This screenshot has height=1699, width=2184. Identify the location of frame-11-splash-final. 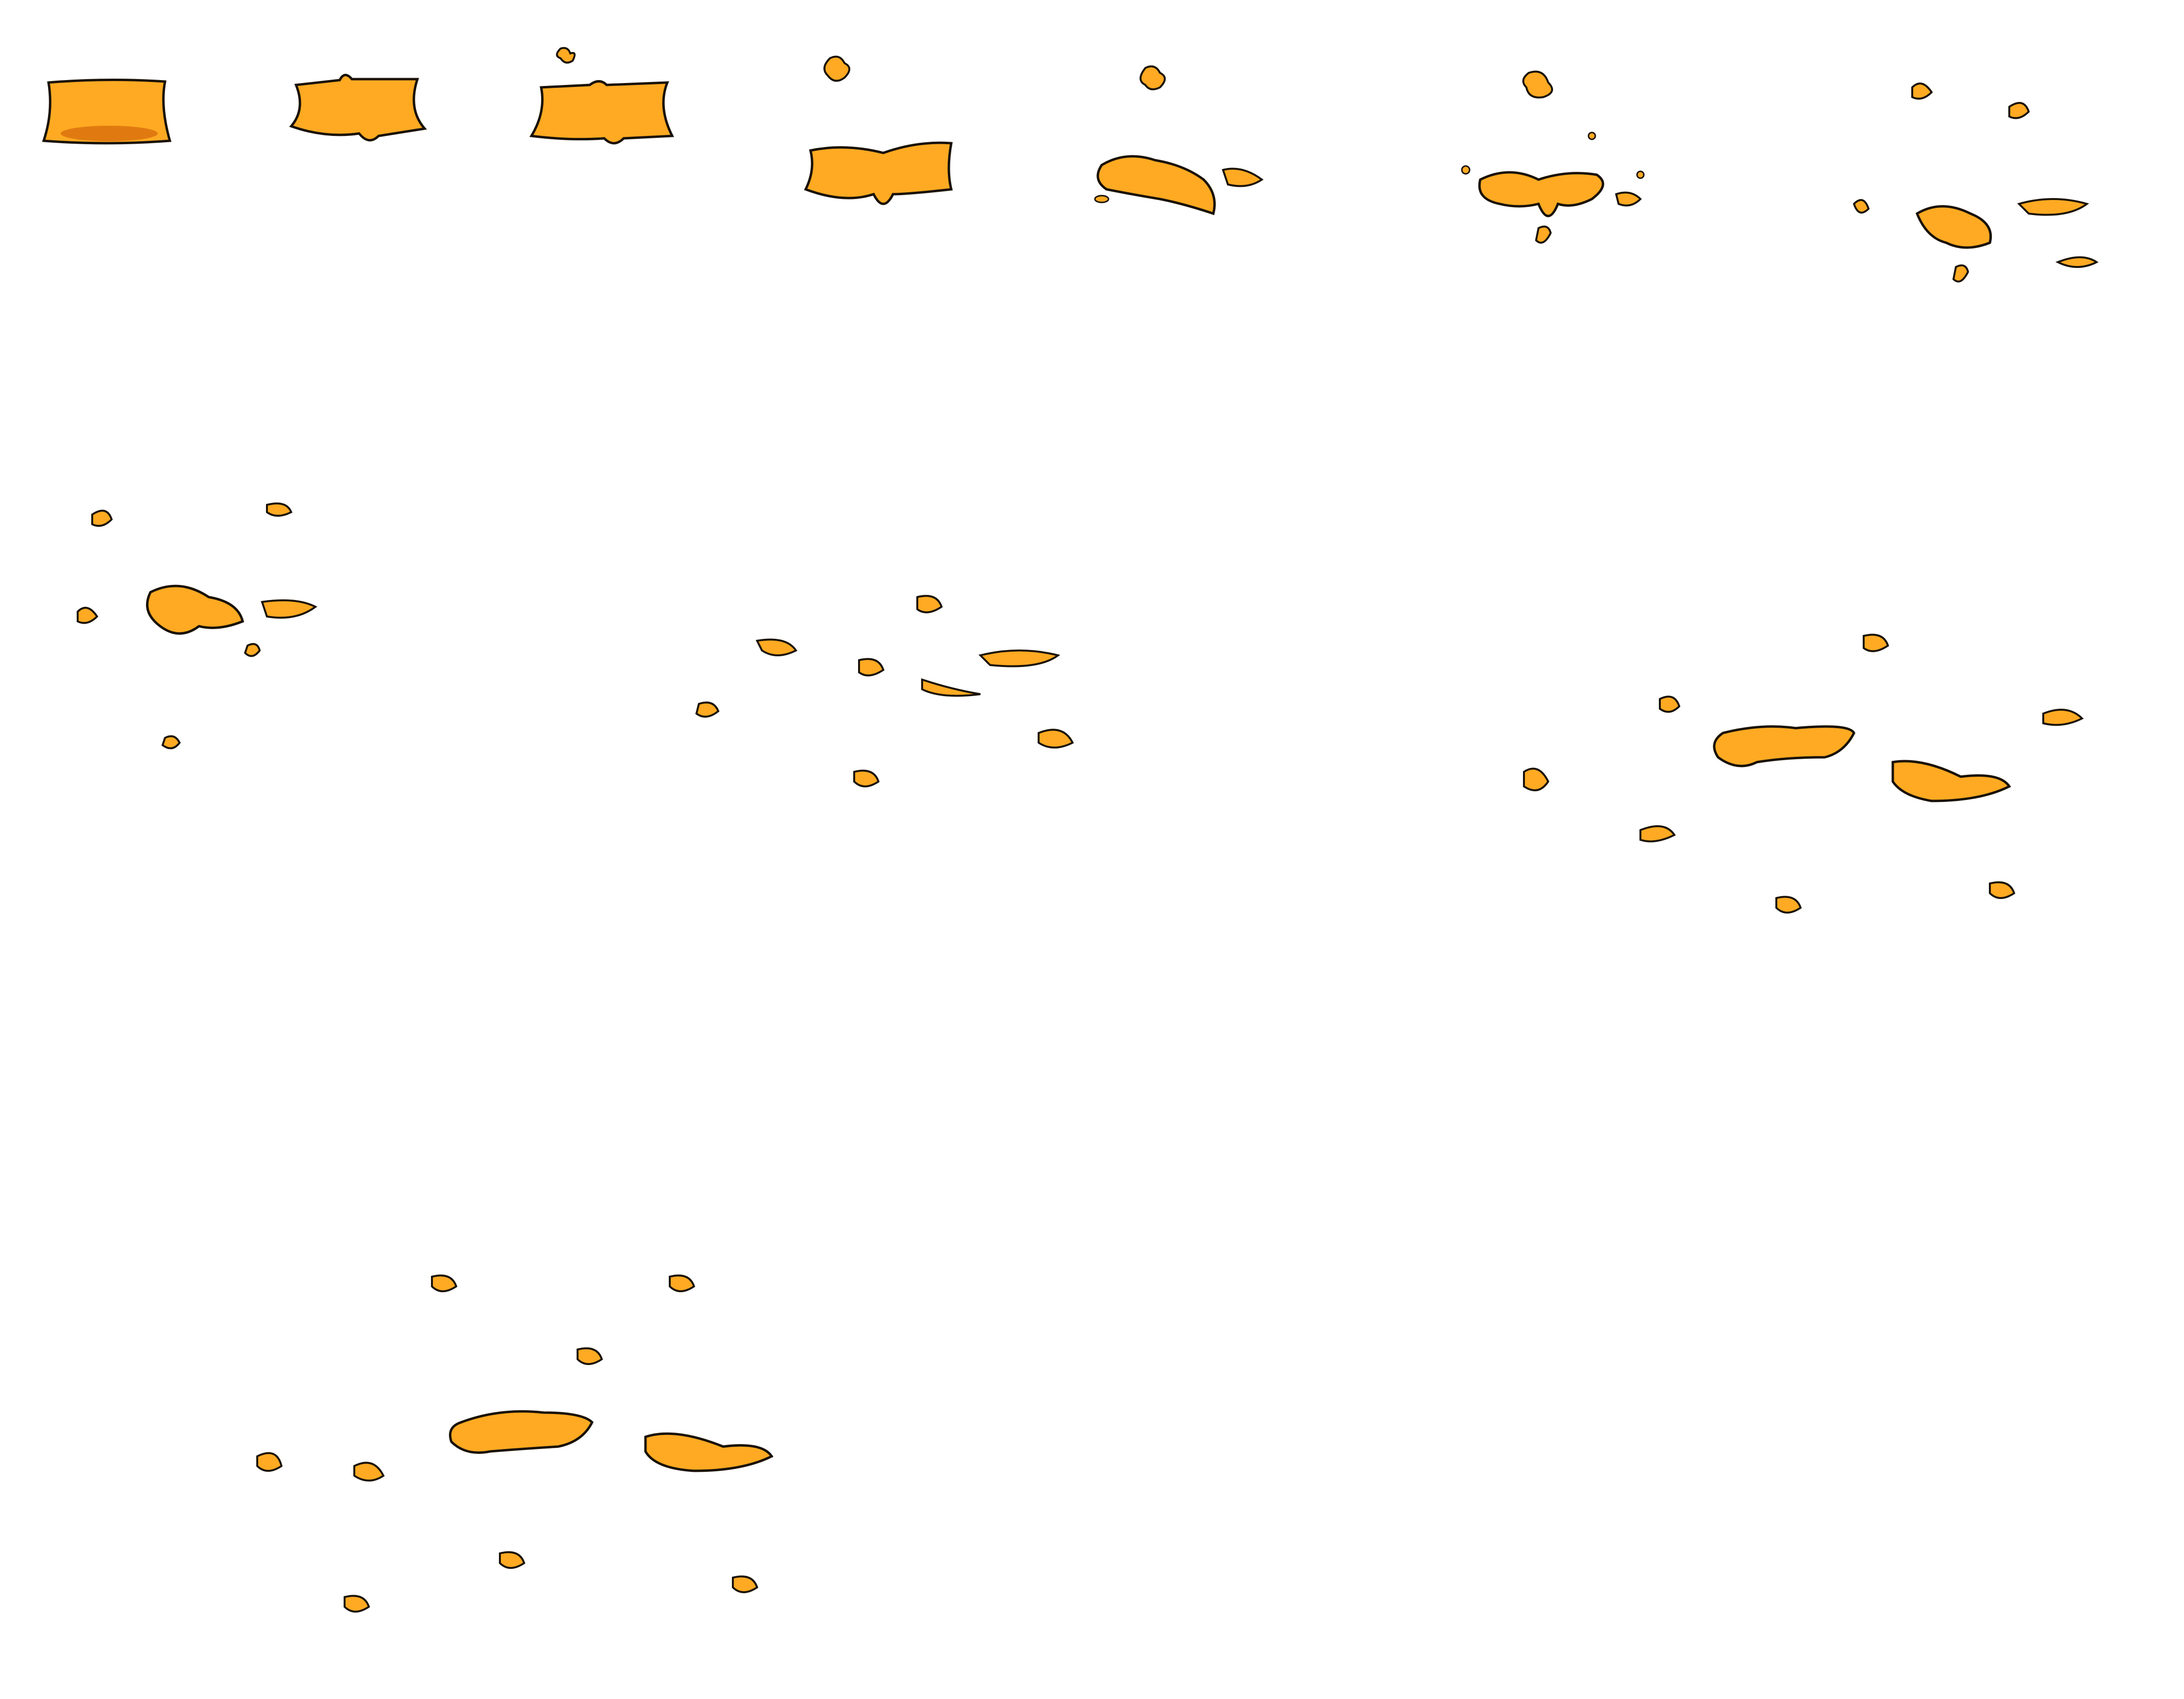
(548, 1422).